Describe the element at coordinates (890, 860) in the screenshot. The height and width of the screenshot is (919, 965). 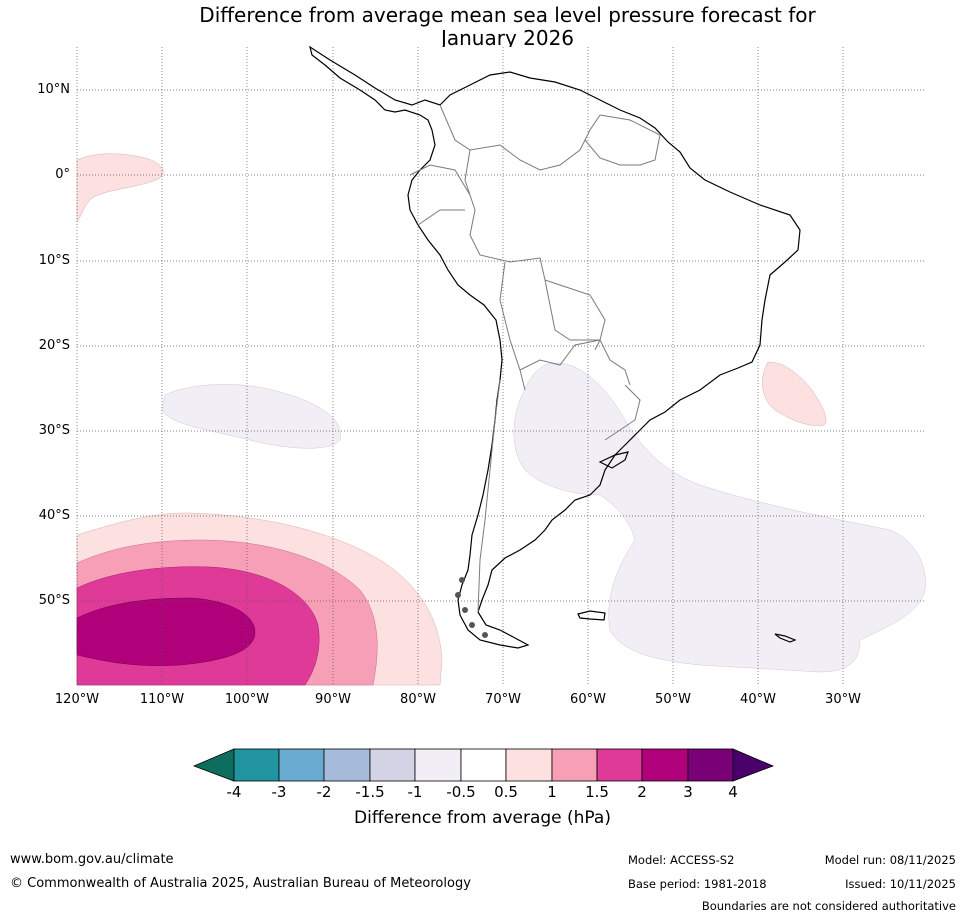
I see `model-run-text: Model run: 08/11/2025` at that location.